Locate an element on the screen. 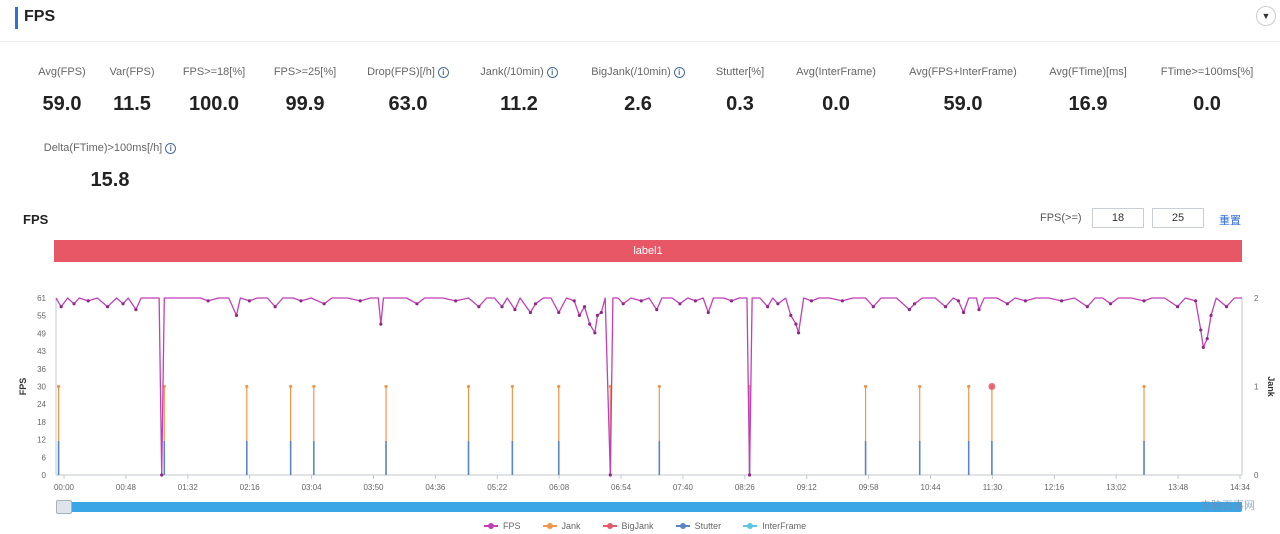 The height and width of the screenshot is (534, 1280). y-tick-label: 55 is located at coordinates (41, 316).